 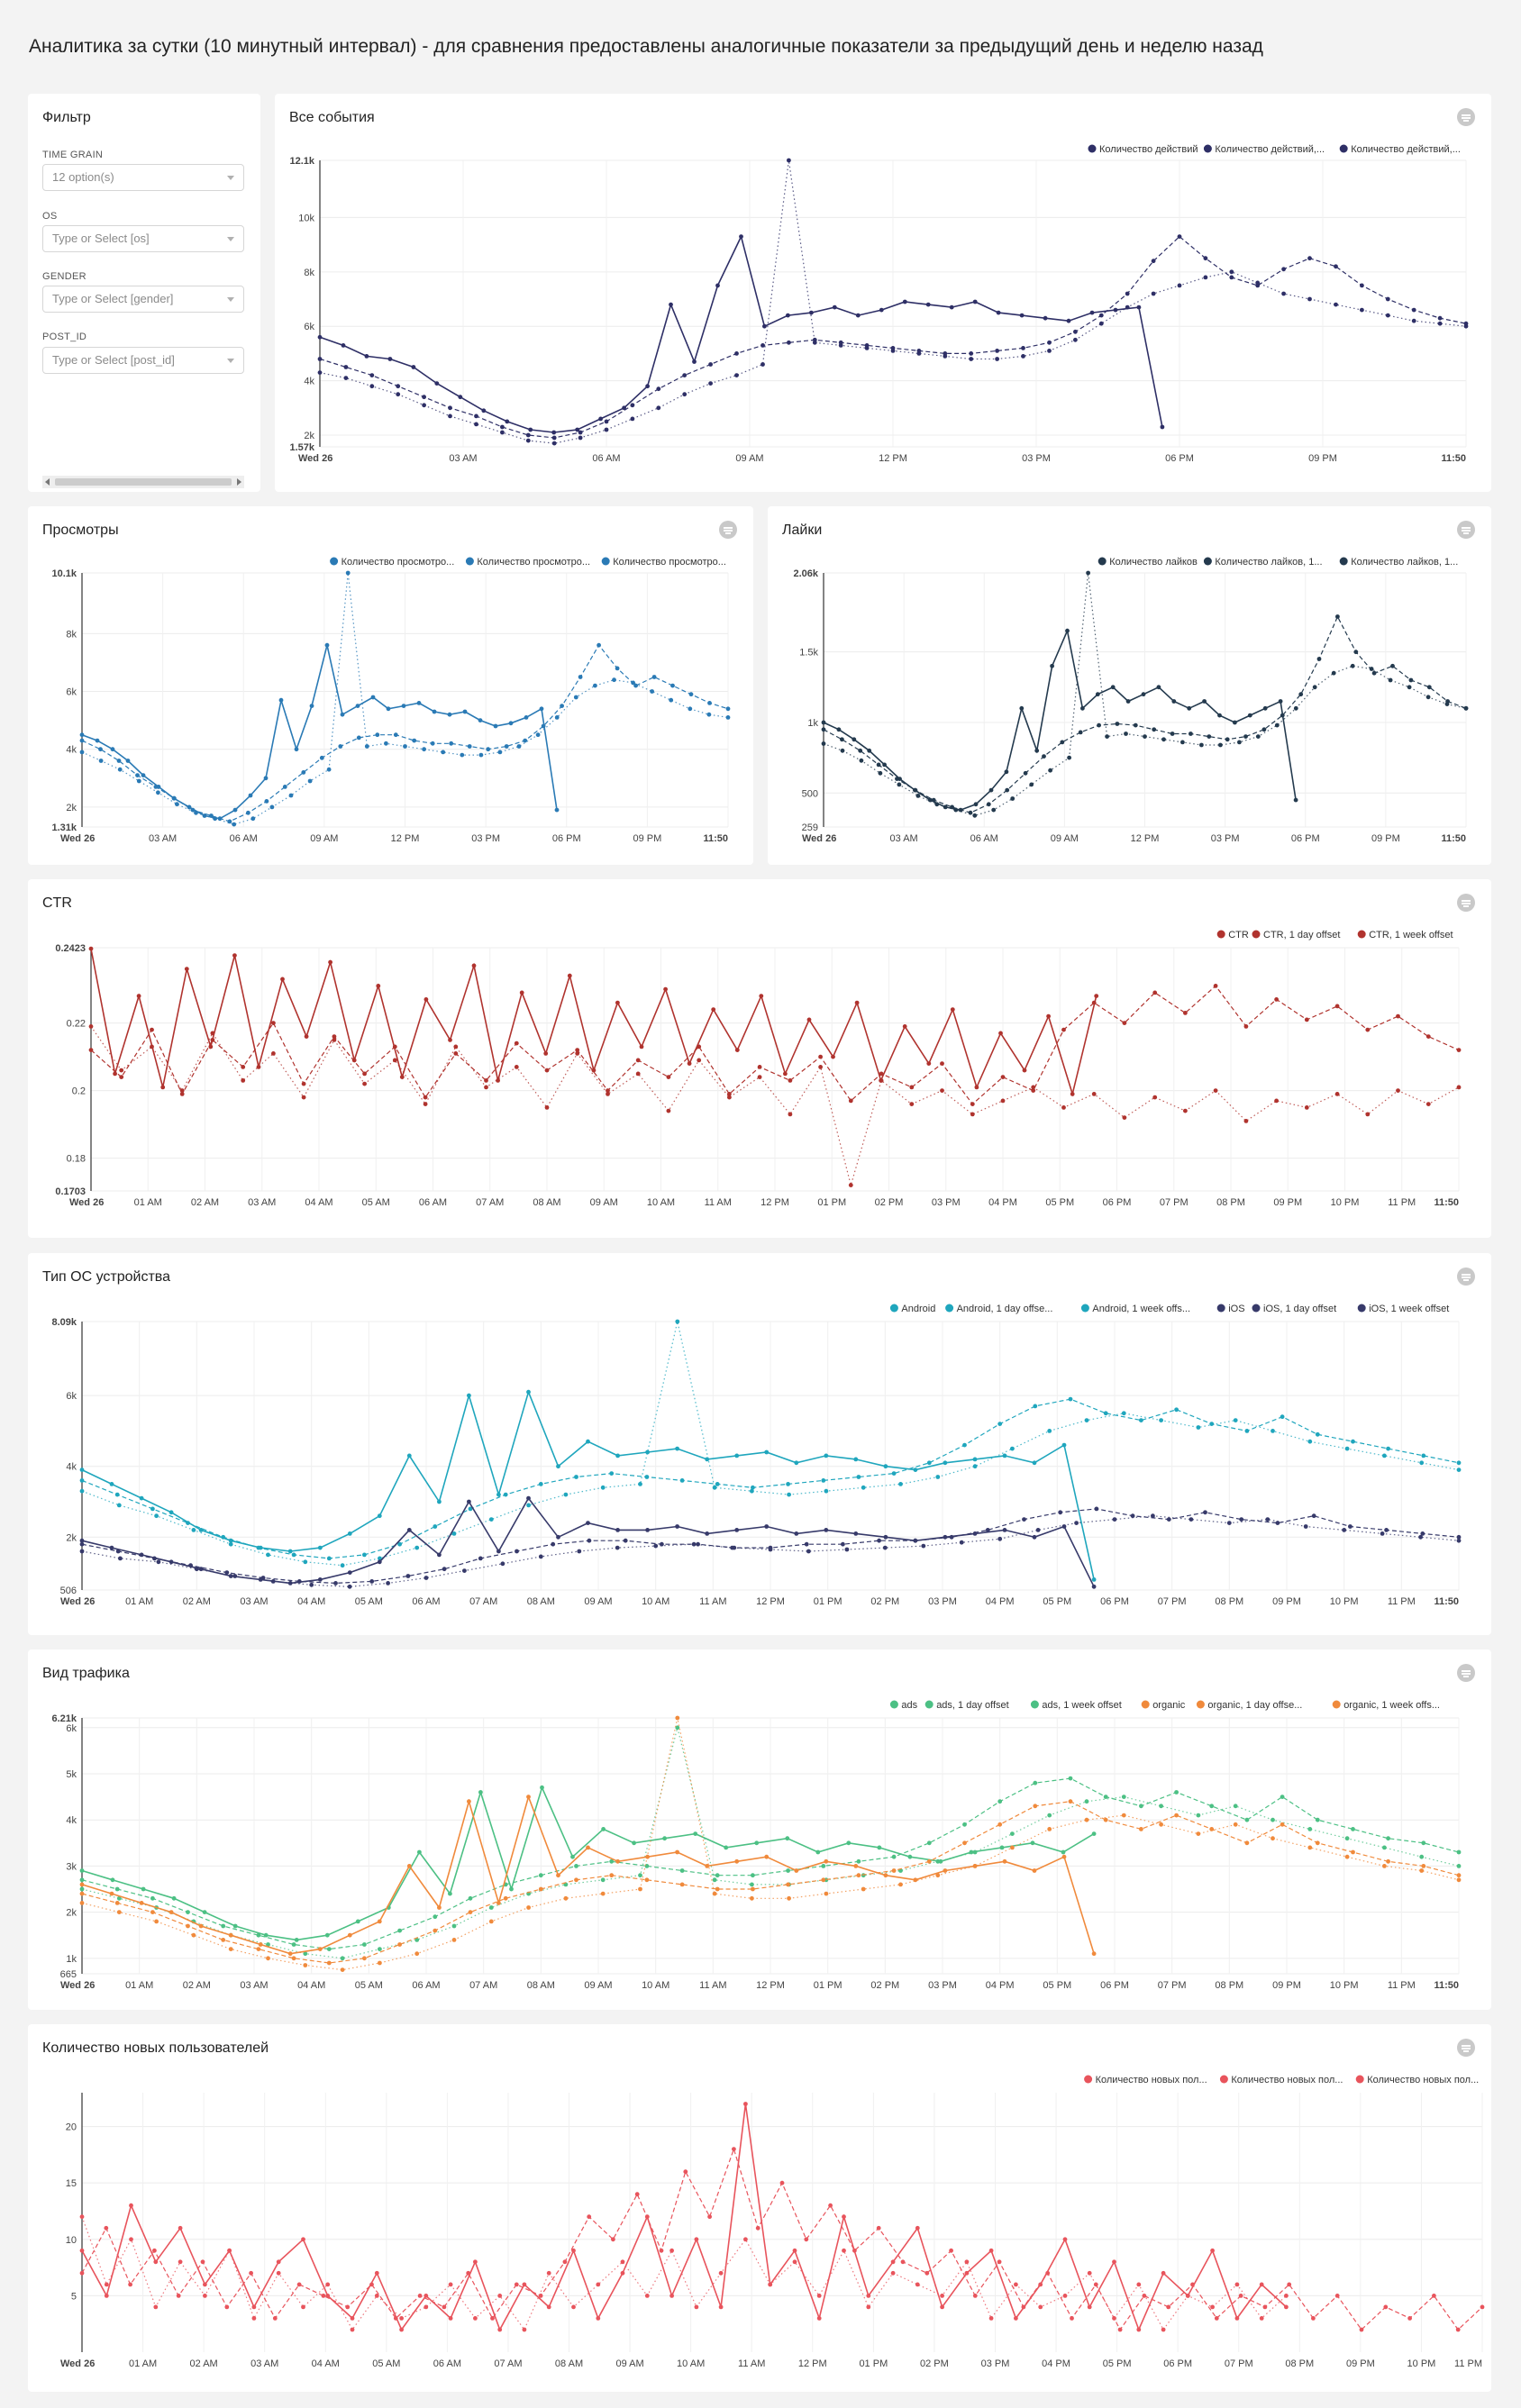 What do you see at coordinates (1239, 2363) in the screenshot?
I see `new_users-x-tick-label: 07 PM` at bounding box center [1239, 2363].